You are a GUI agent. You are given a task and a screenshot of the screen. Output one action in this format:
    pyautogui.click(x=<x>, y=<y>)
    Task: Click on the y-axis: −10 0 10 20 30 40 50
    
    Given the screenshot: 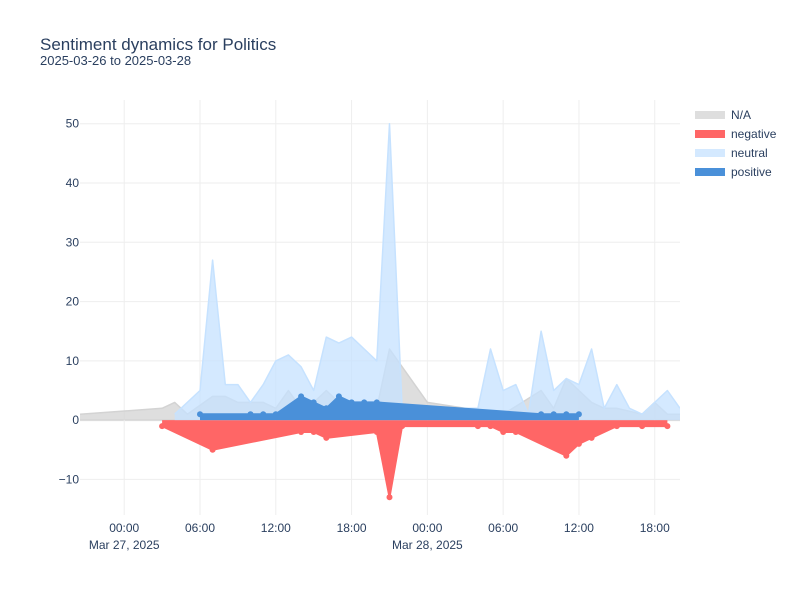 What is the action you would take?
    pyautogui.click(x=69, y=302)
    